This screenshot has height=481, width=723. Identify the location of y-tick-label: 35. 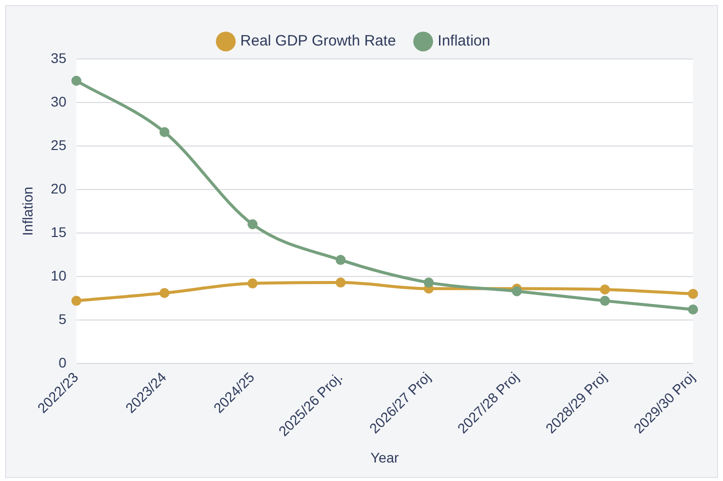
(58, 58).